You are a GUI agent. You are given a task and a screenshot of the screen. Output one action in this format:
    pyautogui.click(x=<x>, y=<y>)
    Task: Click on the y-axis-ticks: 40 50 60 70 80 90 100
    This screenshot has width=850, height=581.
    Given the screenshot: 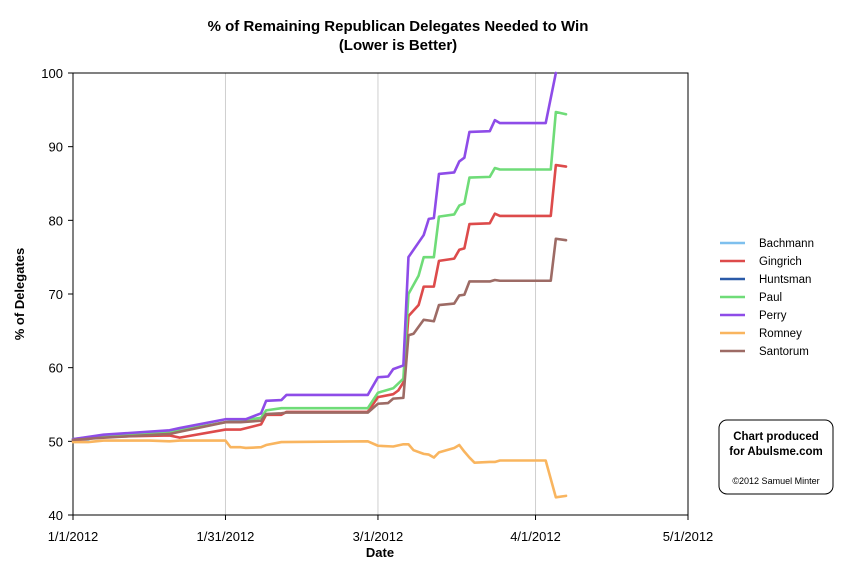 What is the action you would take?
    pyautogui.click(x=57, y=294)
    